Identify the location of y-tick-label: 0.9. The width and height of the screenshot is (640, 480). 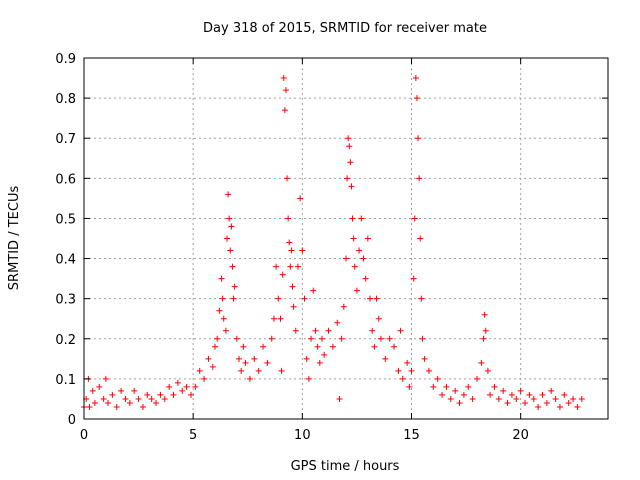
(65, 59).